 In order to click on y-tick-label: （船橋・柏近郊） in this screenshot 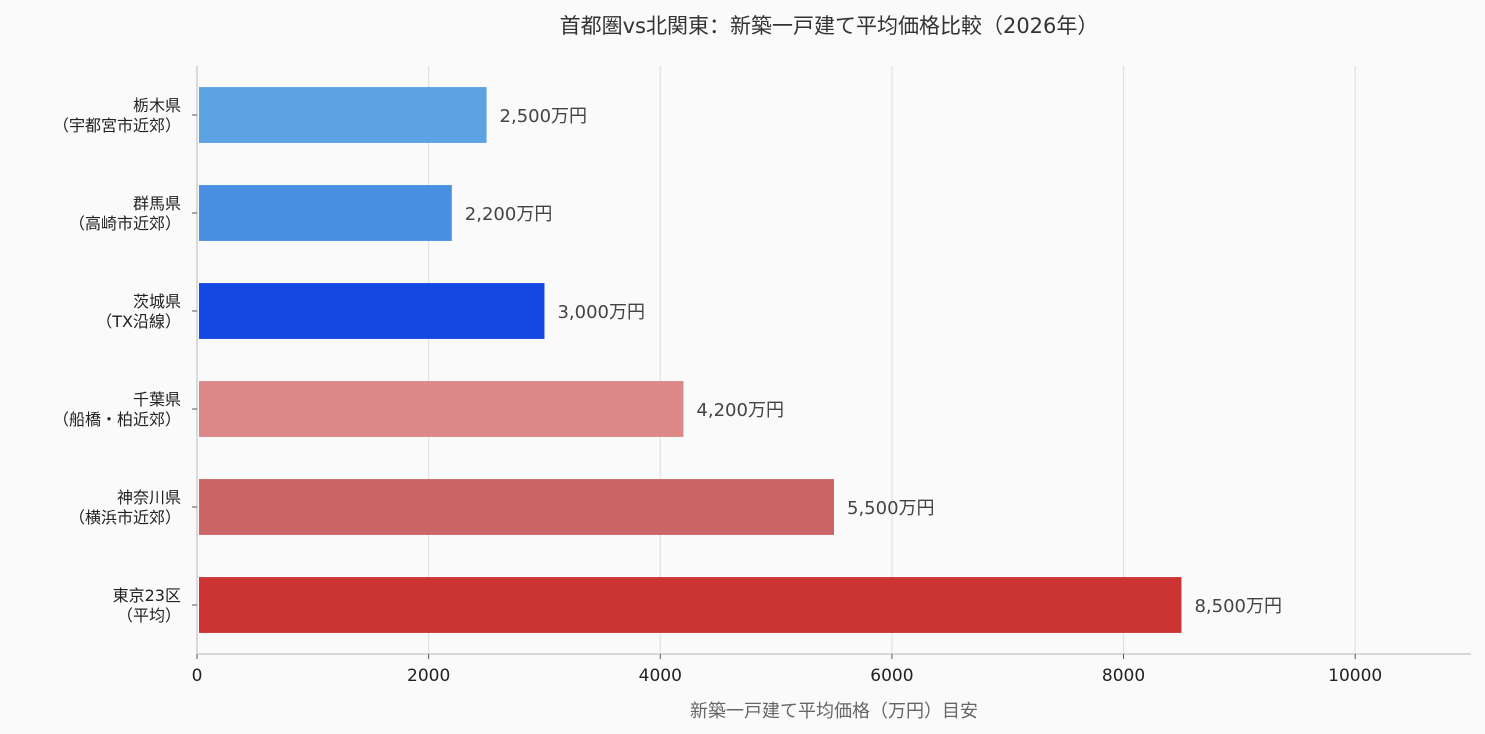, I will do `click(117, 419)`.